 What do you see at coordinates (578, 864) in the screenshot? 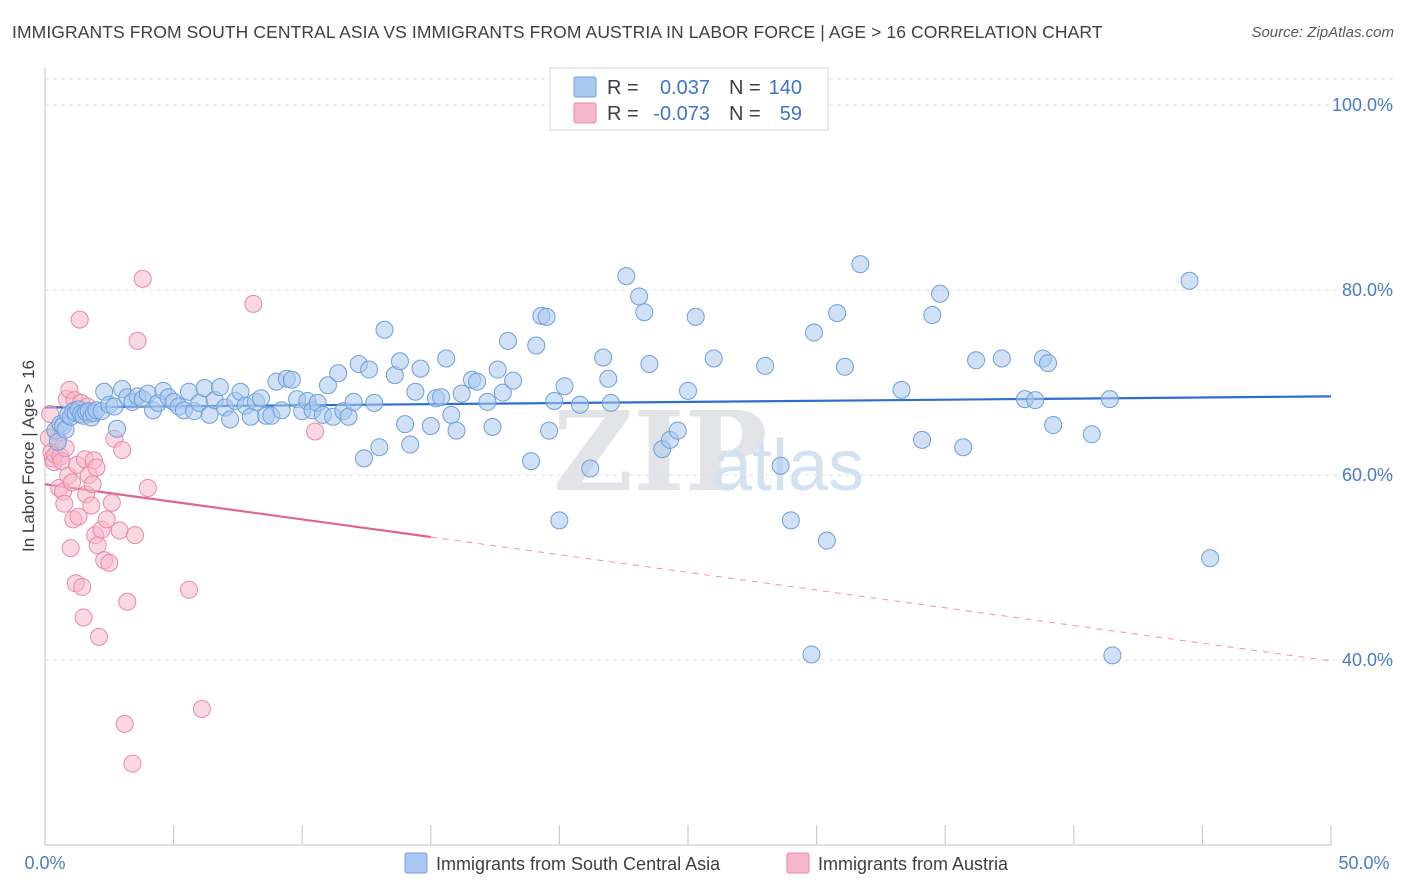
I see `bottom-legend-label-south-central-asia: Immigrants from South Central Asia` at bounding box center [578, 864].